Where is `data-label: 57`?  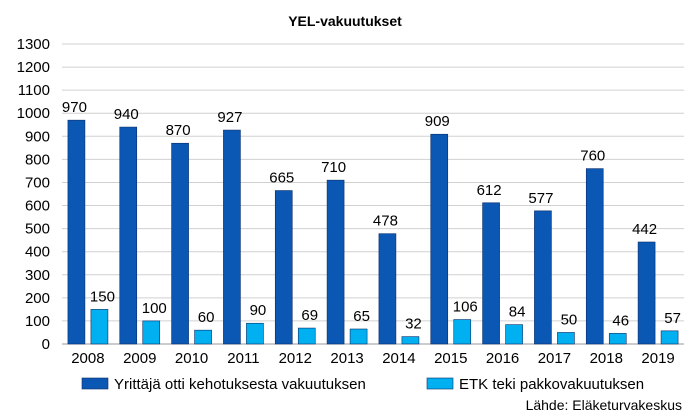 data-label: 57 is located at coordinates (672, 318).